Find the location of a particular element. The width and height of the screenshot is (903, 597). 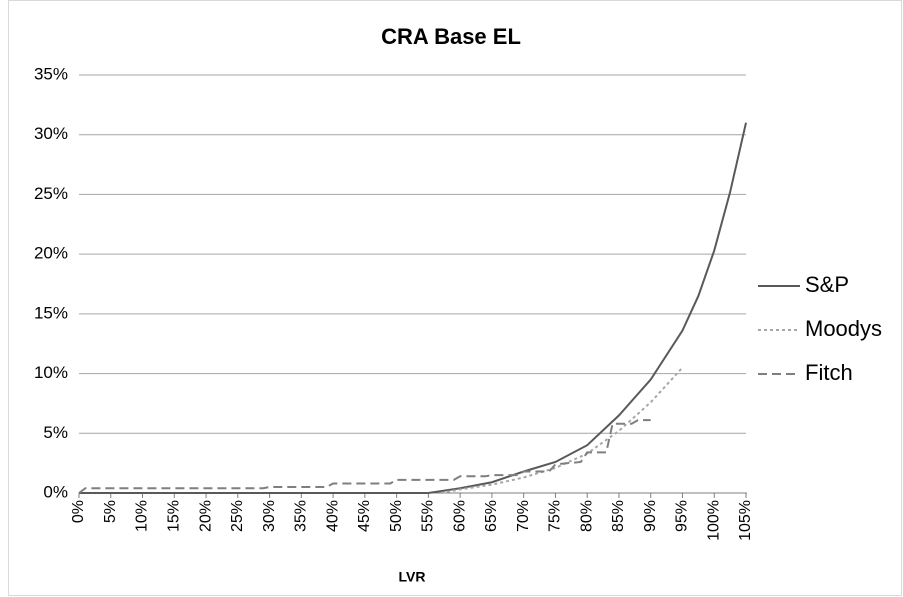

x-tick-label: 55% is located at coordinates (428, 516).